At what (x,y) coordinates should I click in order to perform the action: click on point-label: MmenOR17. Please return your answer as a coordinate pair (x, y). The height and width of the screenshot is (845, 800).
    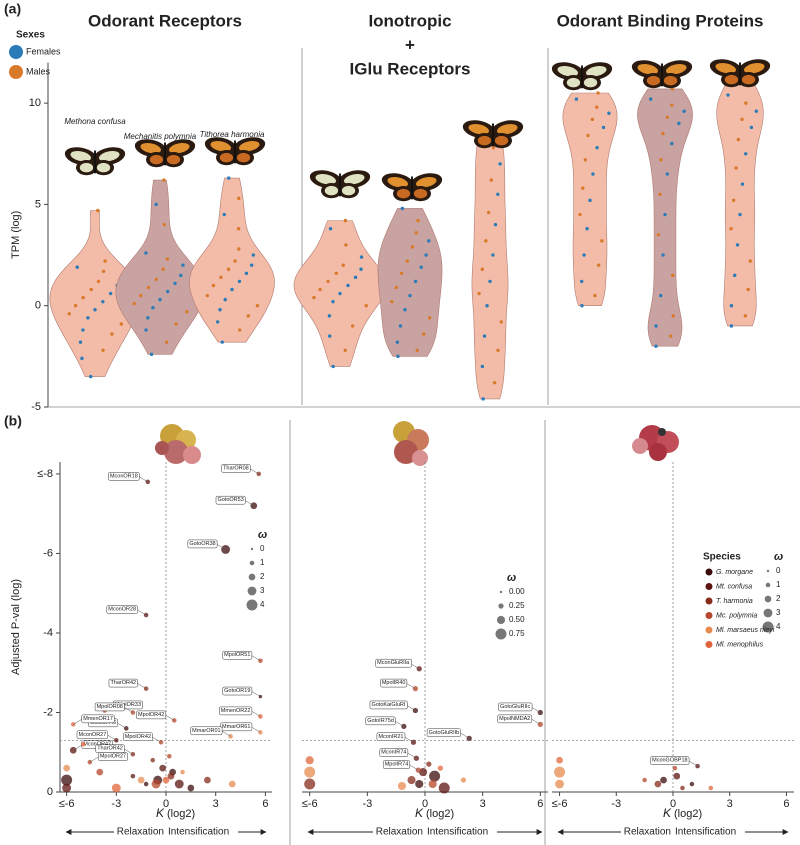
    Looking at the image, I should click on (98, 719).